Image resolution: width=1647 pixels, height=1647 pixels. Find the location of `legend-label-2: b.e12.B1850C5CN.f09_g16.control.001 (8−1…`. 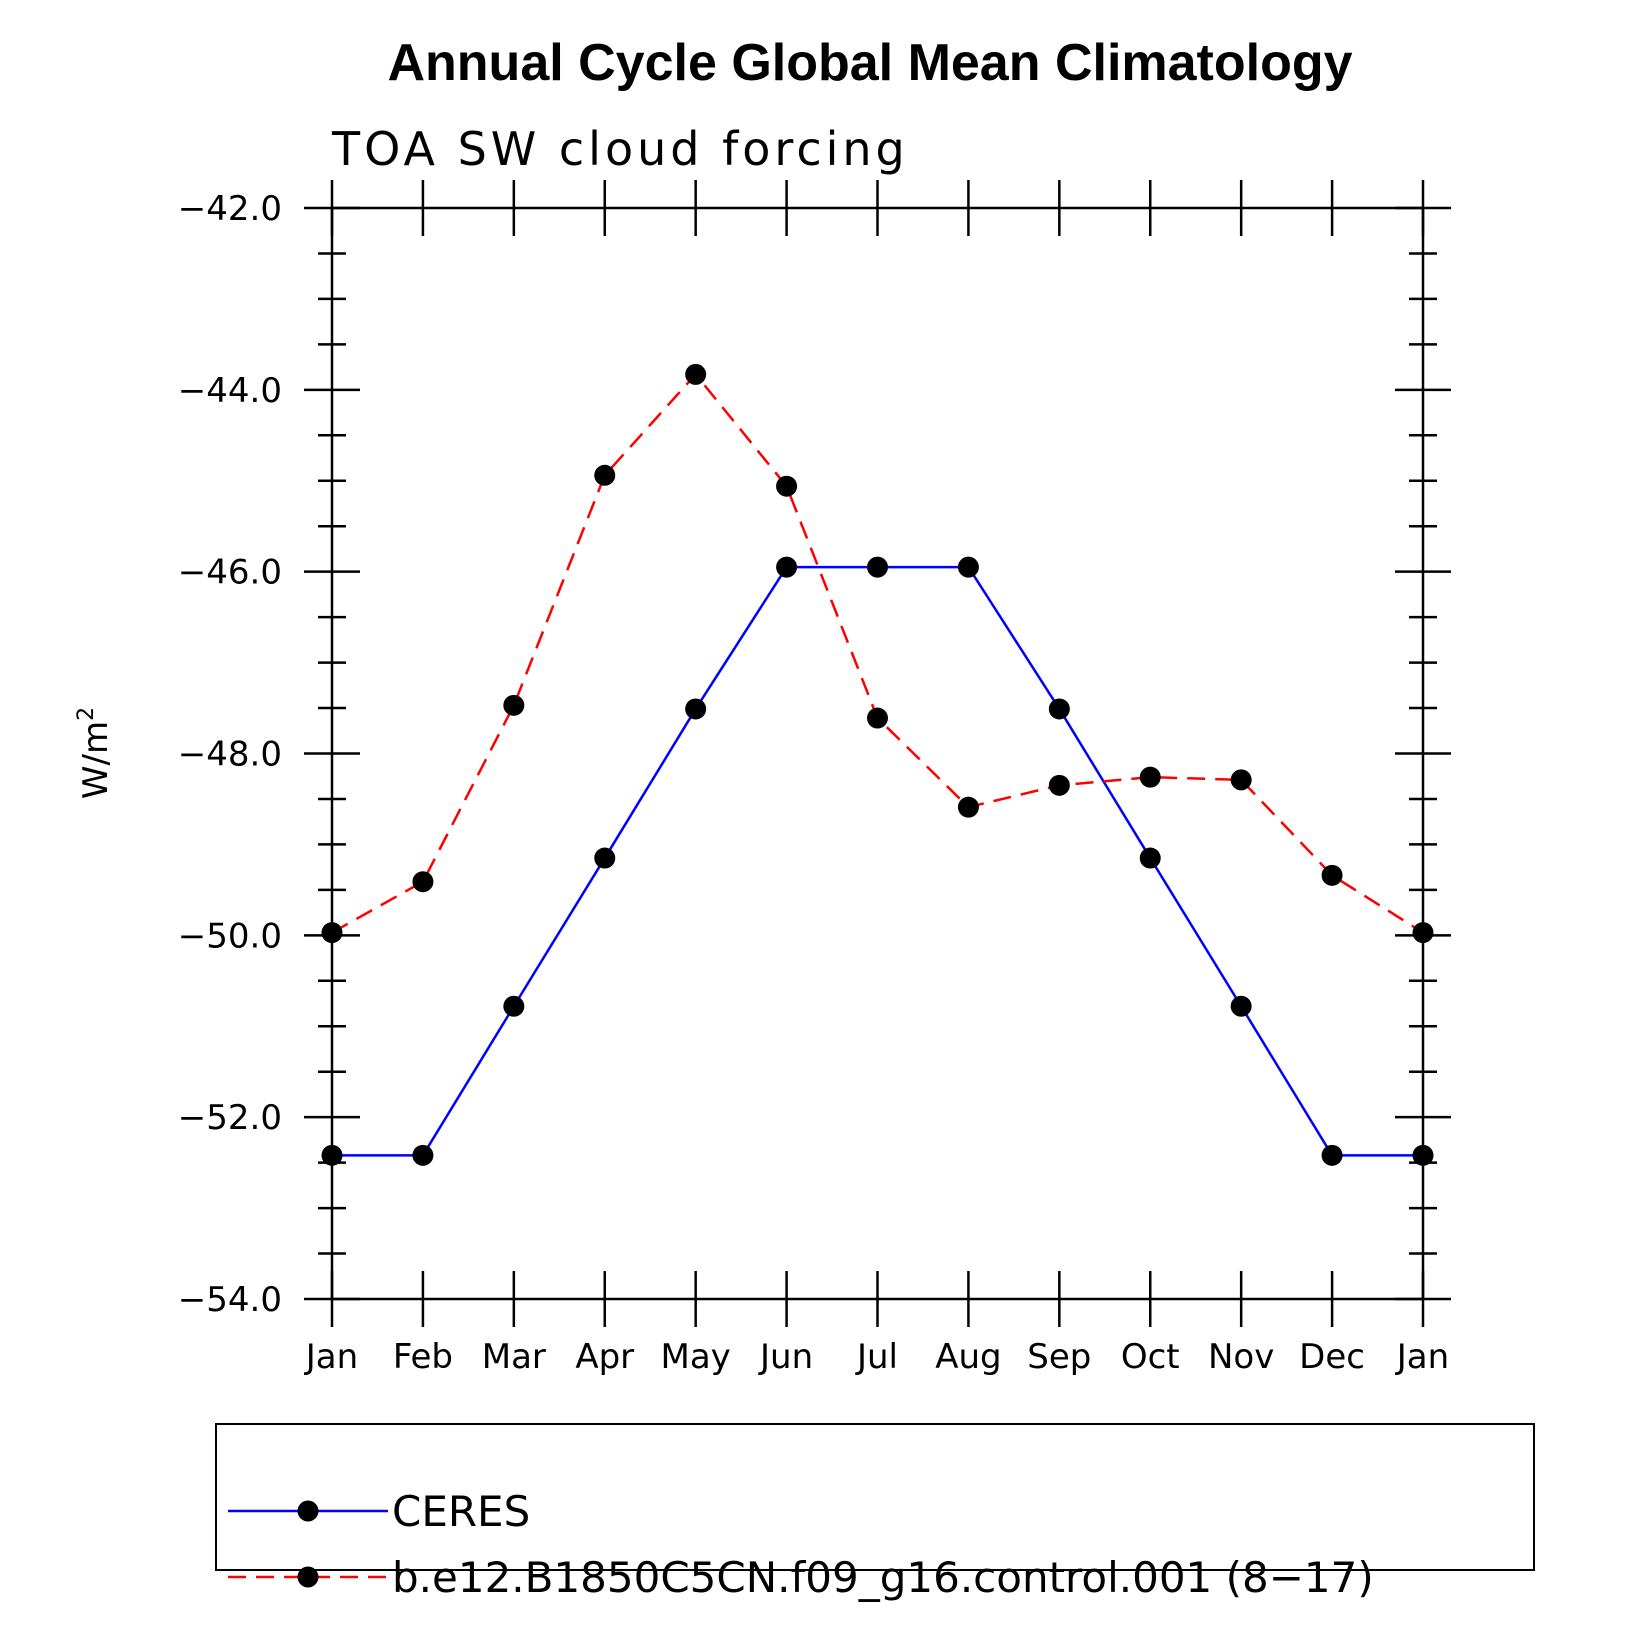

legend-label-2: b.e12.B1850C5CN.f09_g16.control.001 (8−1… is located at coordinates (883, 1577).